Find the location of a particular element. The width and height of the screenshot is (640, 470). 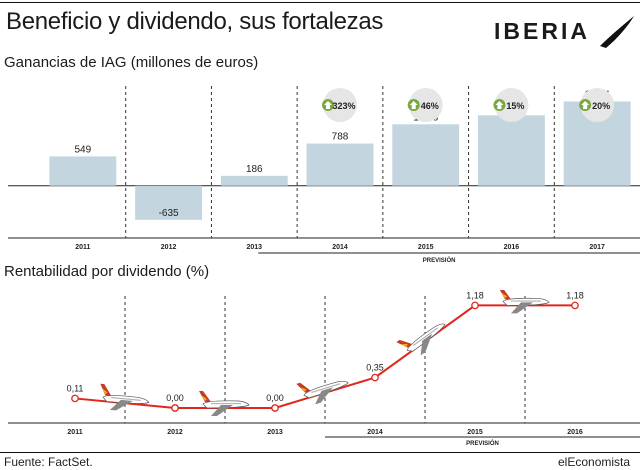

source-note: Fuente: FactSet. is located at coordinates (48, 462).